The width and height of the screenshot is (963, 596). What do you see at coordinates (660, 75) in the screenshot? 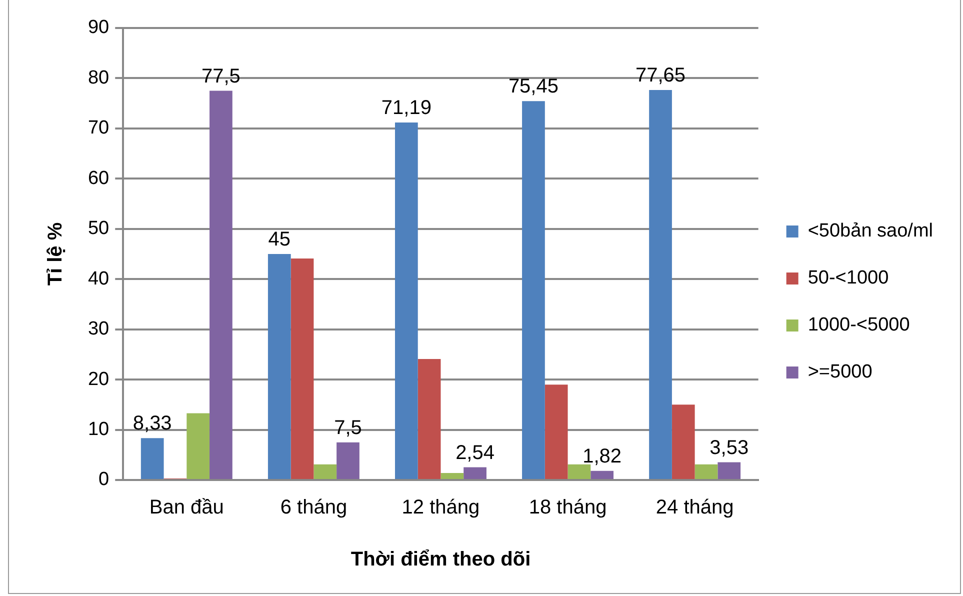
I see `data-label: 77,65` at bounding box center [660, 75].